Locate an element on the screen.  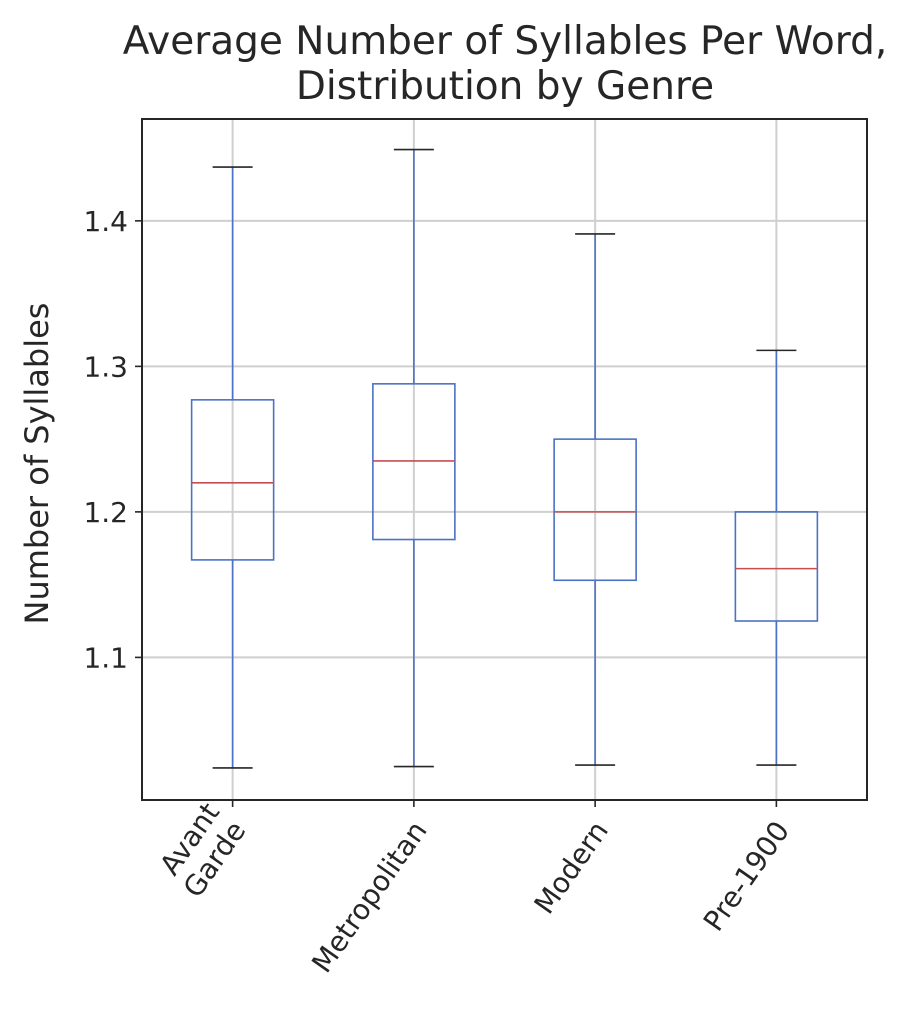
y-tick-label: 1.2 is located at coordinates (105, 512).